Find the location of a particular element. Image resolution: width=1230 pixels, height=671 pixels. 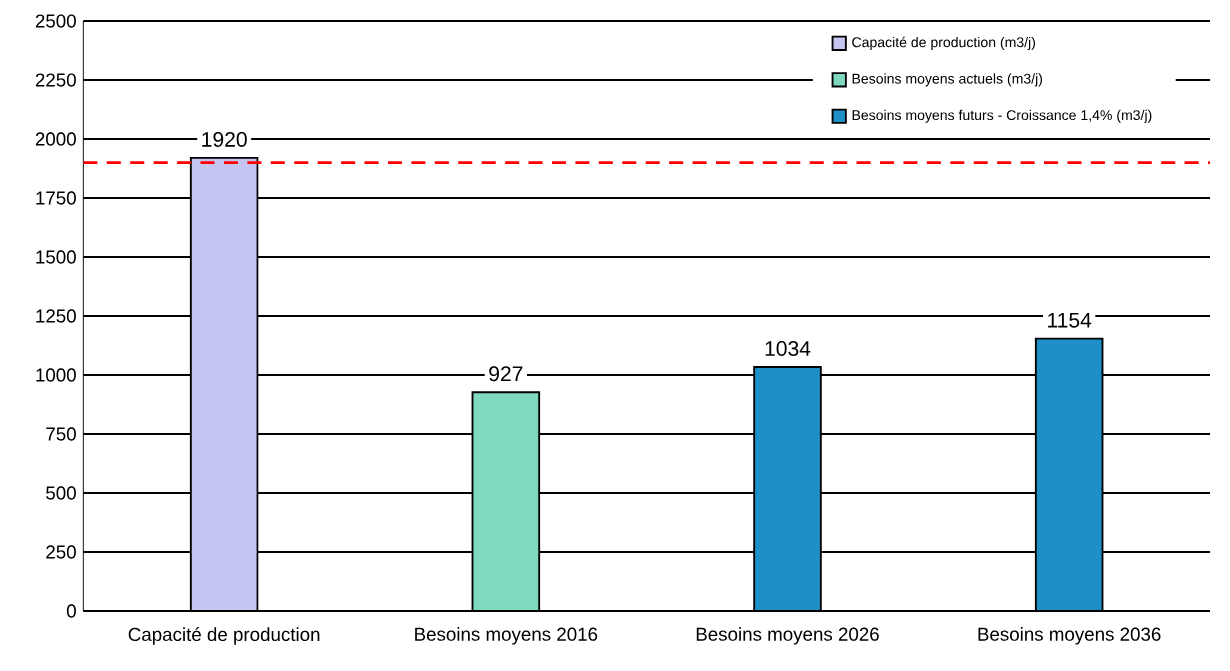

legend-label: Besoins moyens actuels (m3/j) is located at coordinates (947, 80).